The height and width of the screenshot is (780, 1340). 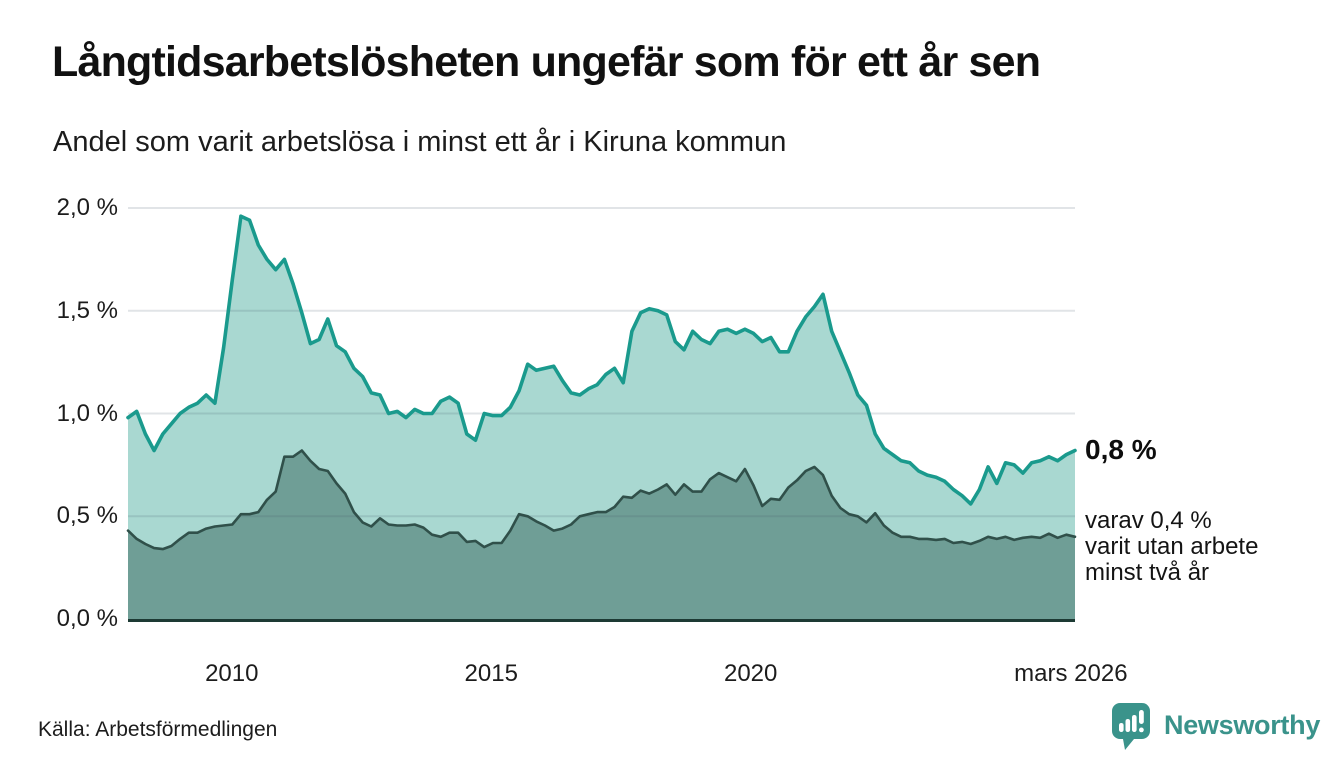 I want to click on newsworthy-bubble-chart-icon, so click(x=1131, y=726).